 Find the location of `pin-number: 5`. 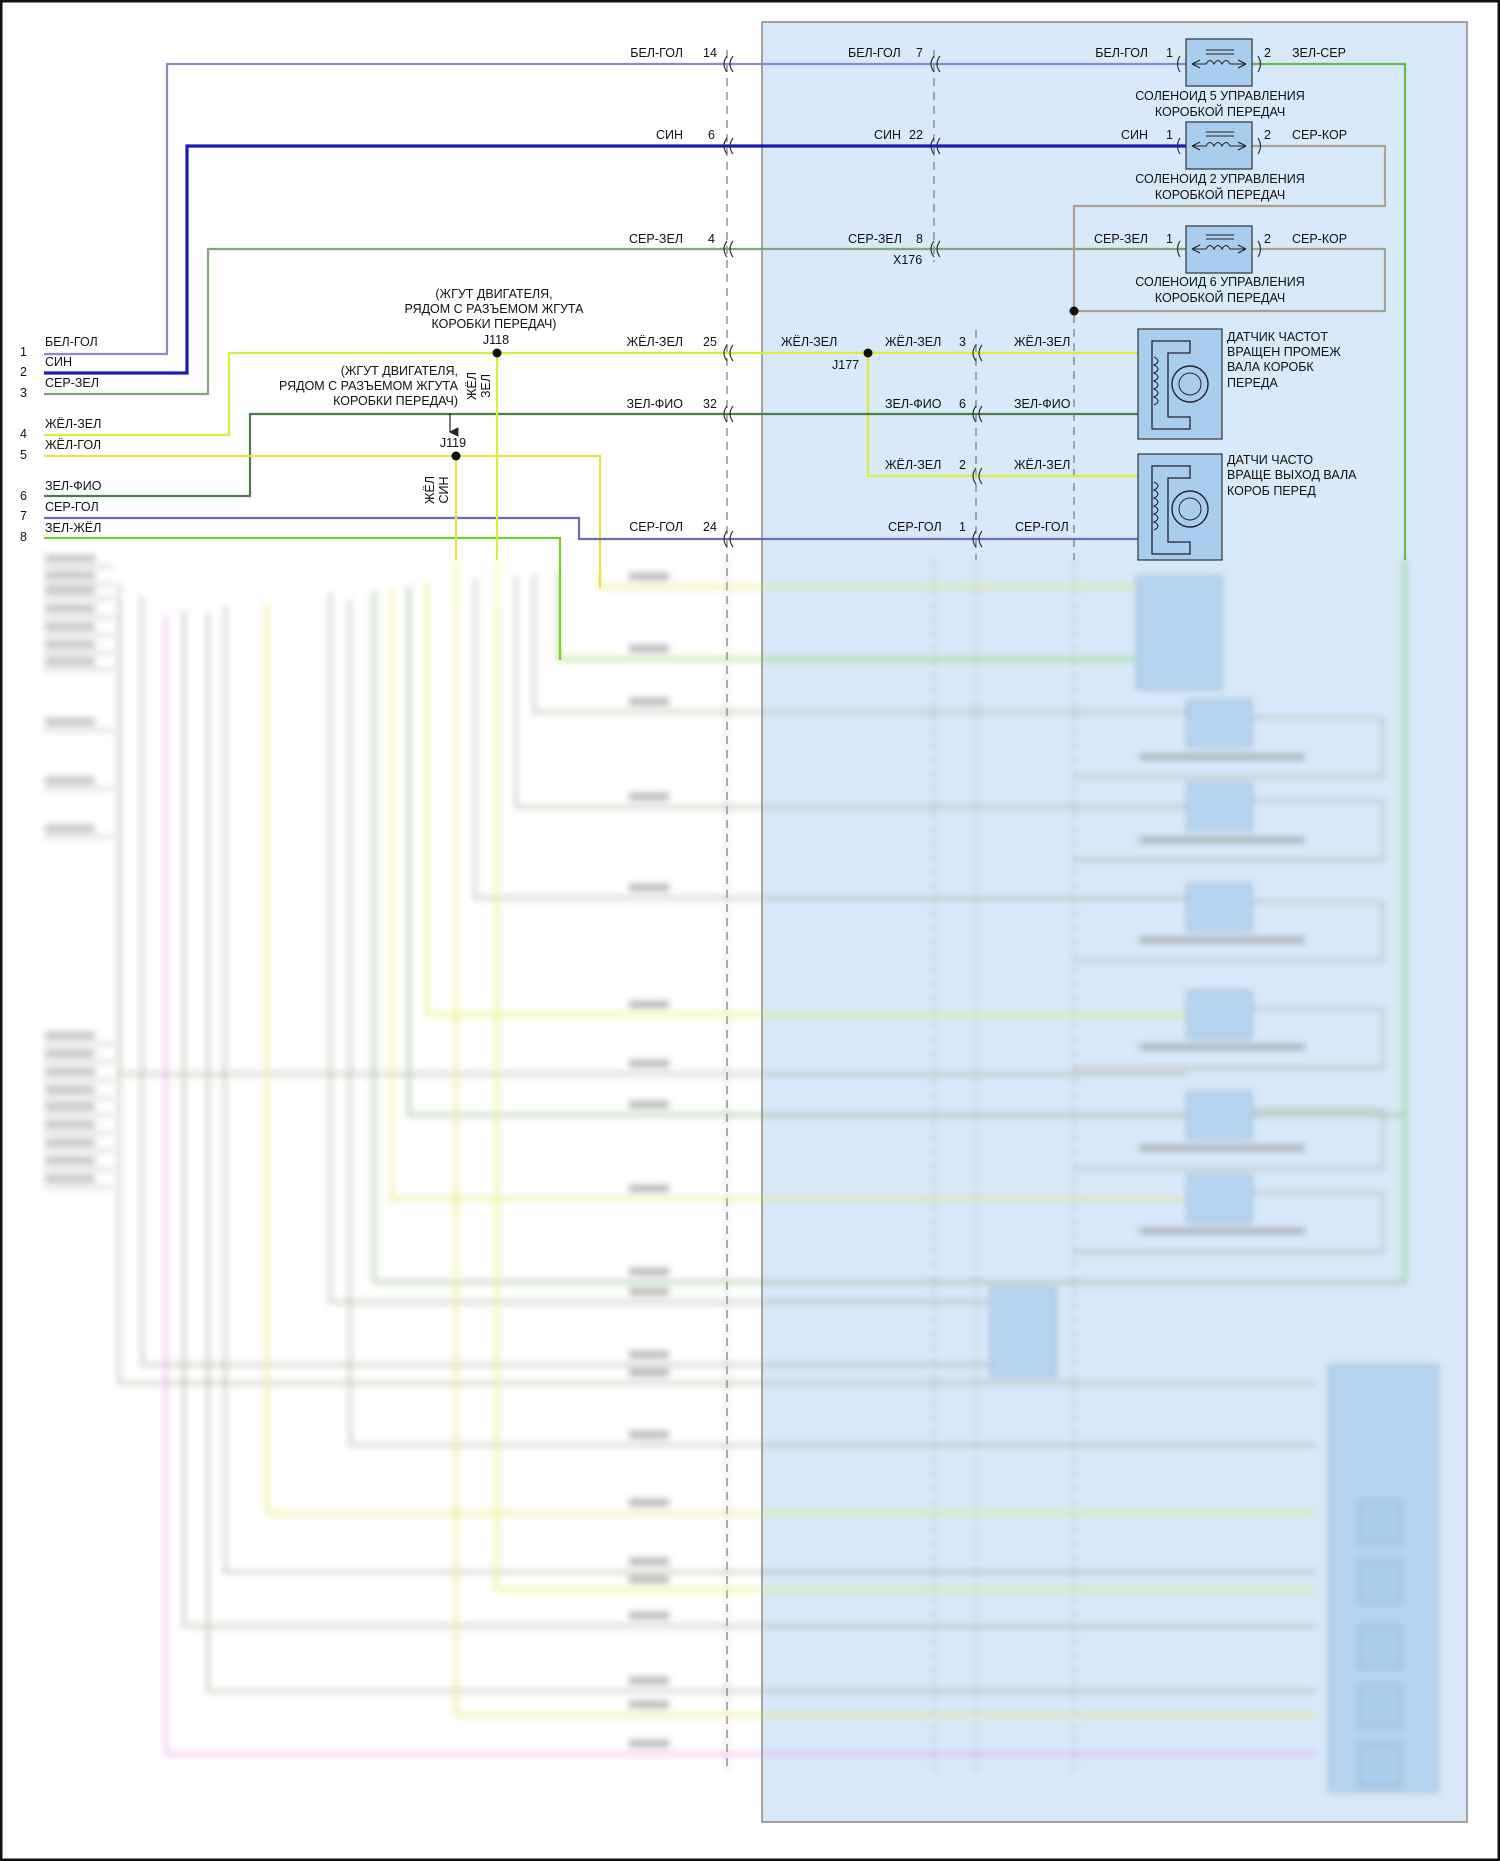

pin-number: 5 is located at coordinates (23, 455).